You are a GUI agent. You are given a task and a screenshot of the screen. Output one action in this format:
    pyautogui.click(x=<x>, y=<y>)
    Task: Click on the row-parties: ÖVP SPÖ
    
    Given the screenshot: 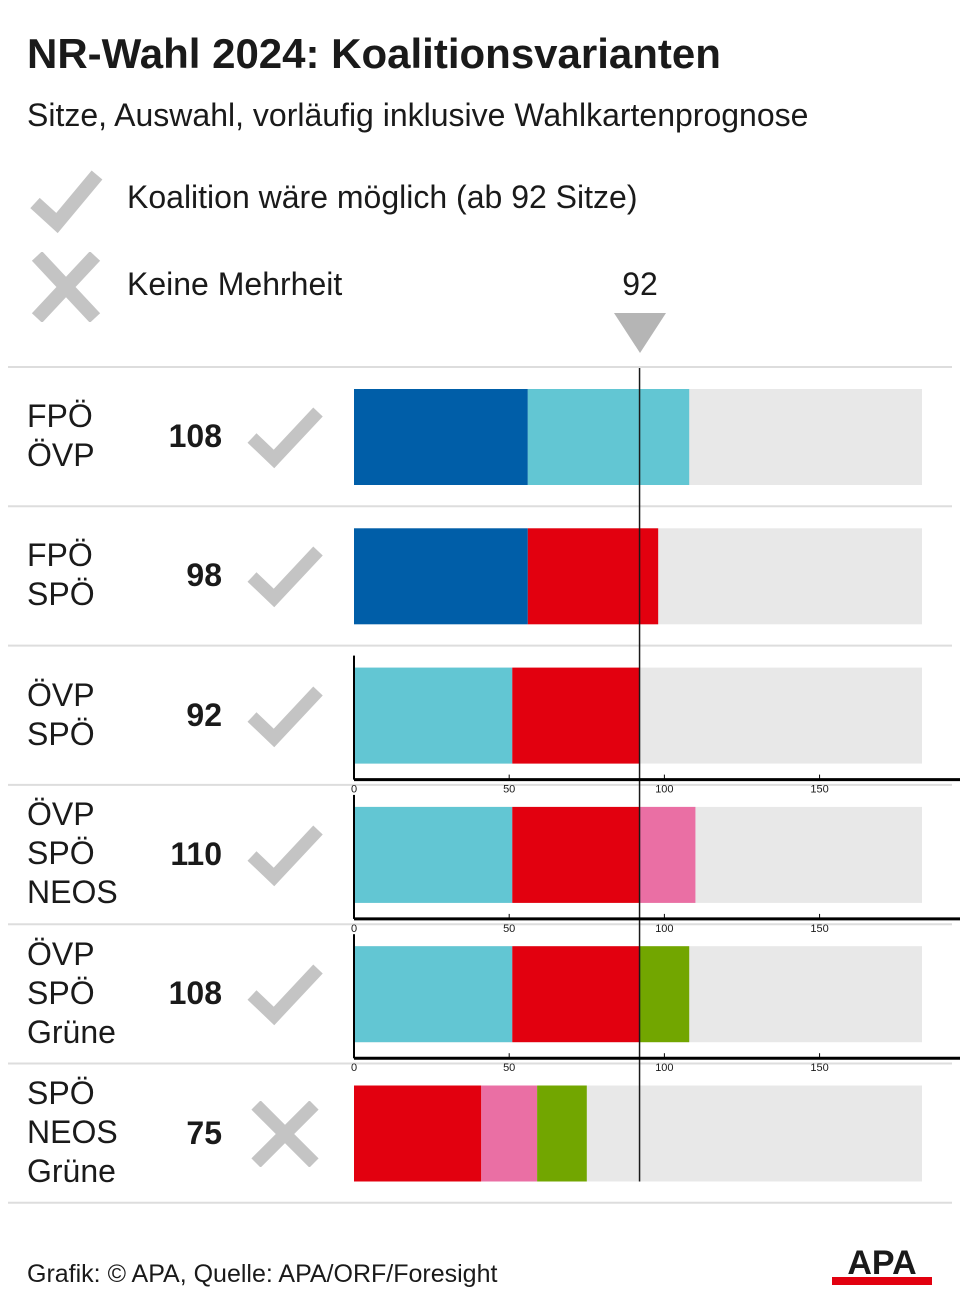 What is the action you would take?
    pyautogui.click(x=61, y=715)
    